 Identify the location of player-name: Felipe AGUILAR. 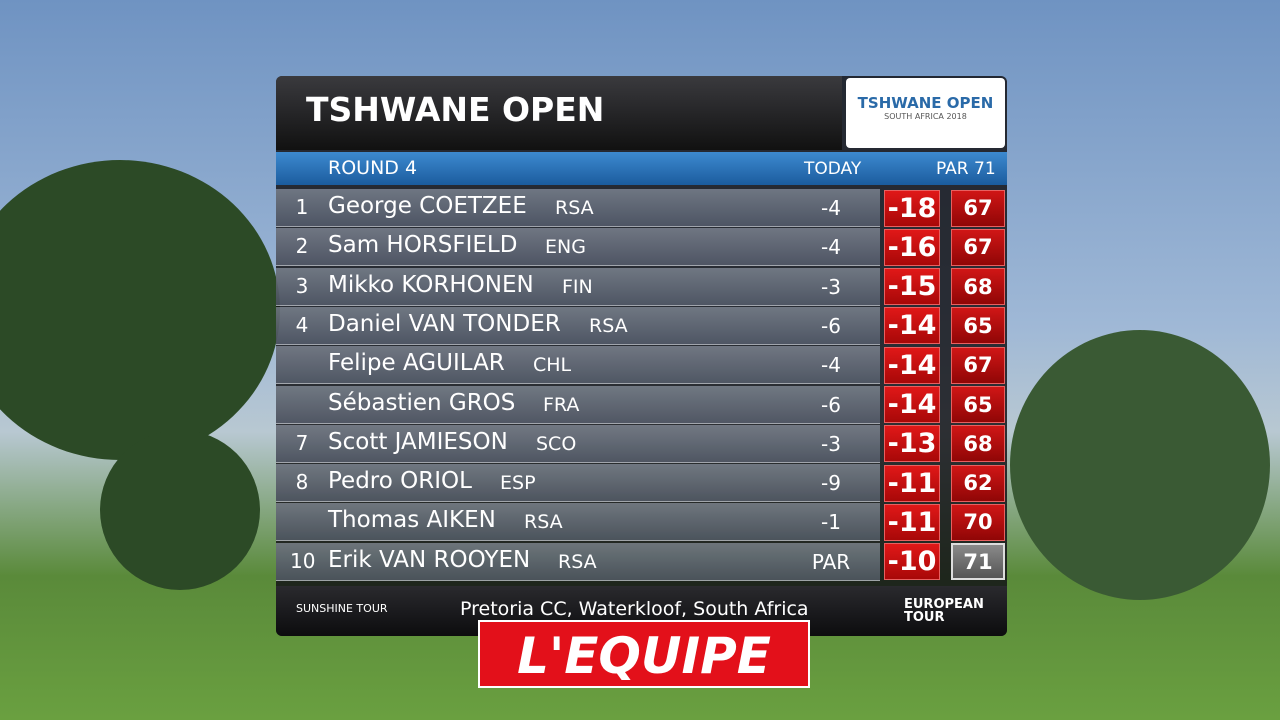
(416, 363).